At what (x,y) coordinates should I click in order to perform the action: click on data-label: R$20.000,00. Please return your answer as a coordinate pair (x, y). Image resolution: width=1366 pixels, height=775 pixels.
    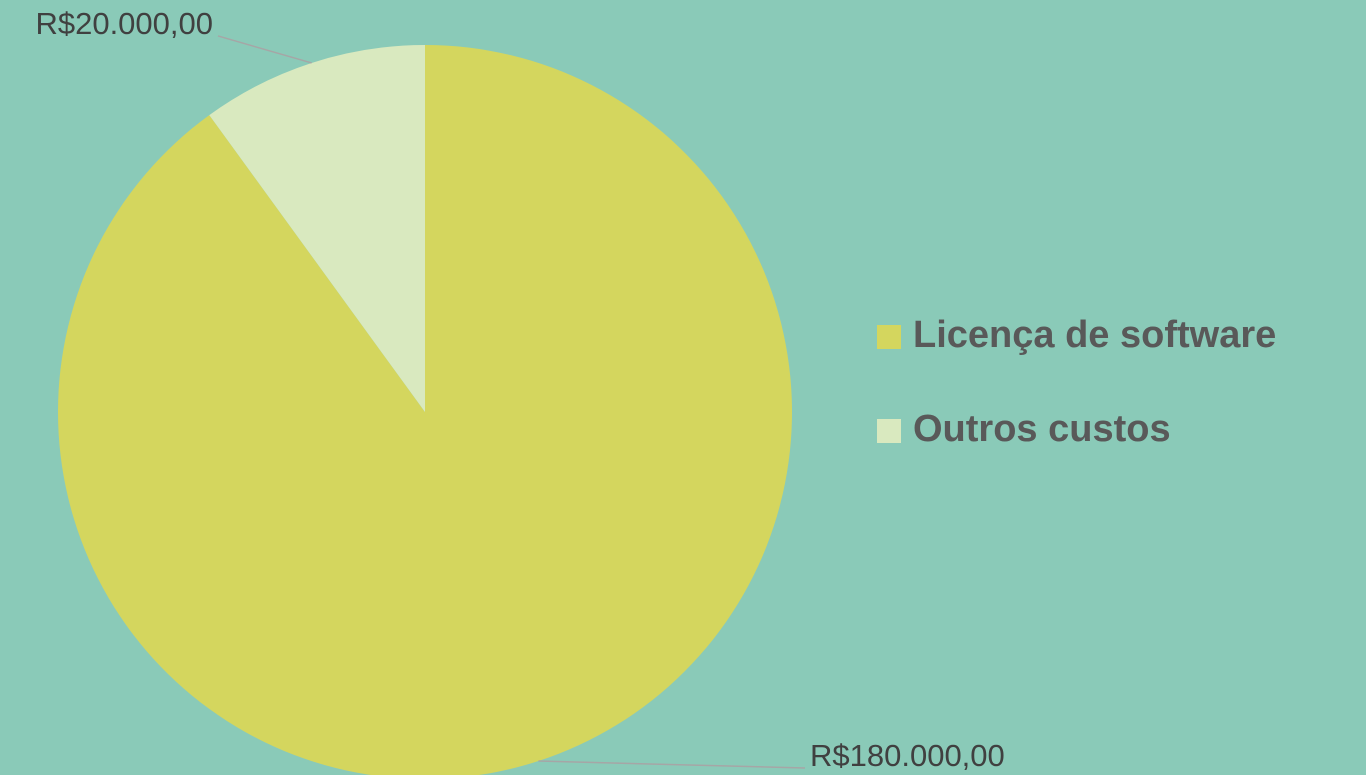
    Looking at the image, I should click on (124, 23).